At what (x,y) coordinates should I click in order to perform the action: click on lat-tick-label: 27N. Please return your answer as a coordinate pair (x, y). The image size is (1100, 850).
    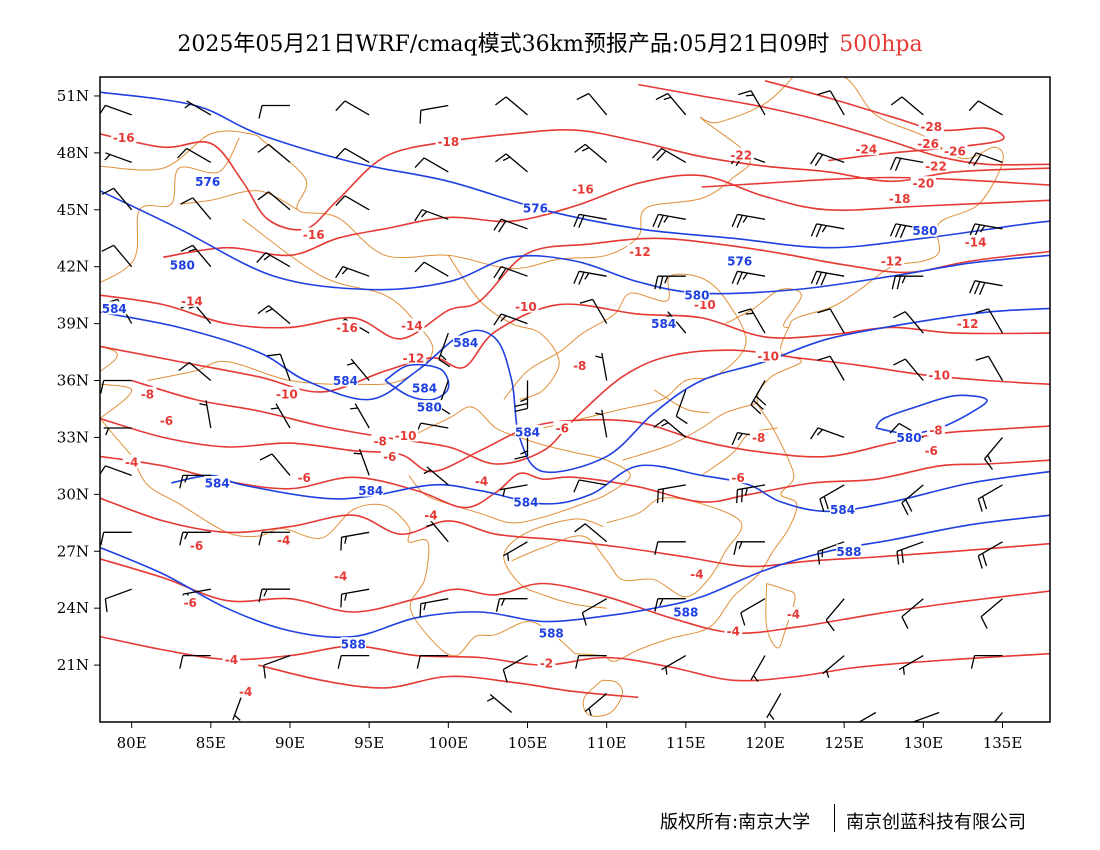
    Looking at the image, I should click on (73, 551).